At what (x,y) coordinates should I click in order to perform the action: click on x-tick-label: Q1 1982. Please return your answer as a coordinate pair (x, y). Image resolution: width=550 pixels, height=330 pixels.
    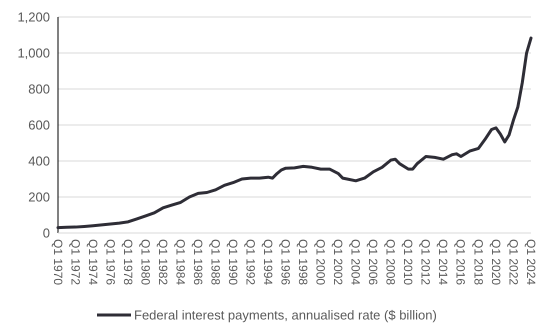
    Looking at the image, I should click on (163, 262).